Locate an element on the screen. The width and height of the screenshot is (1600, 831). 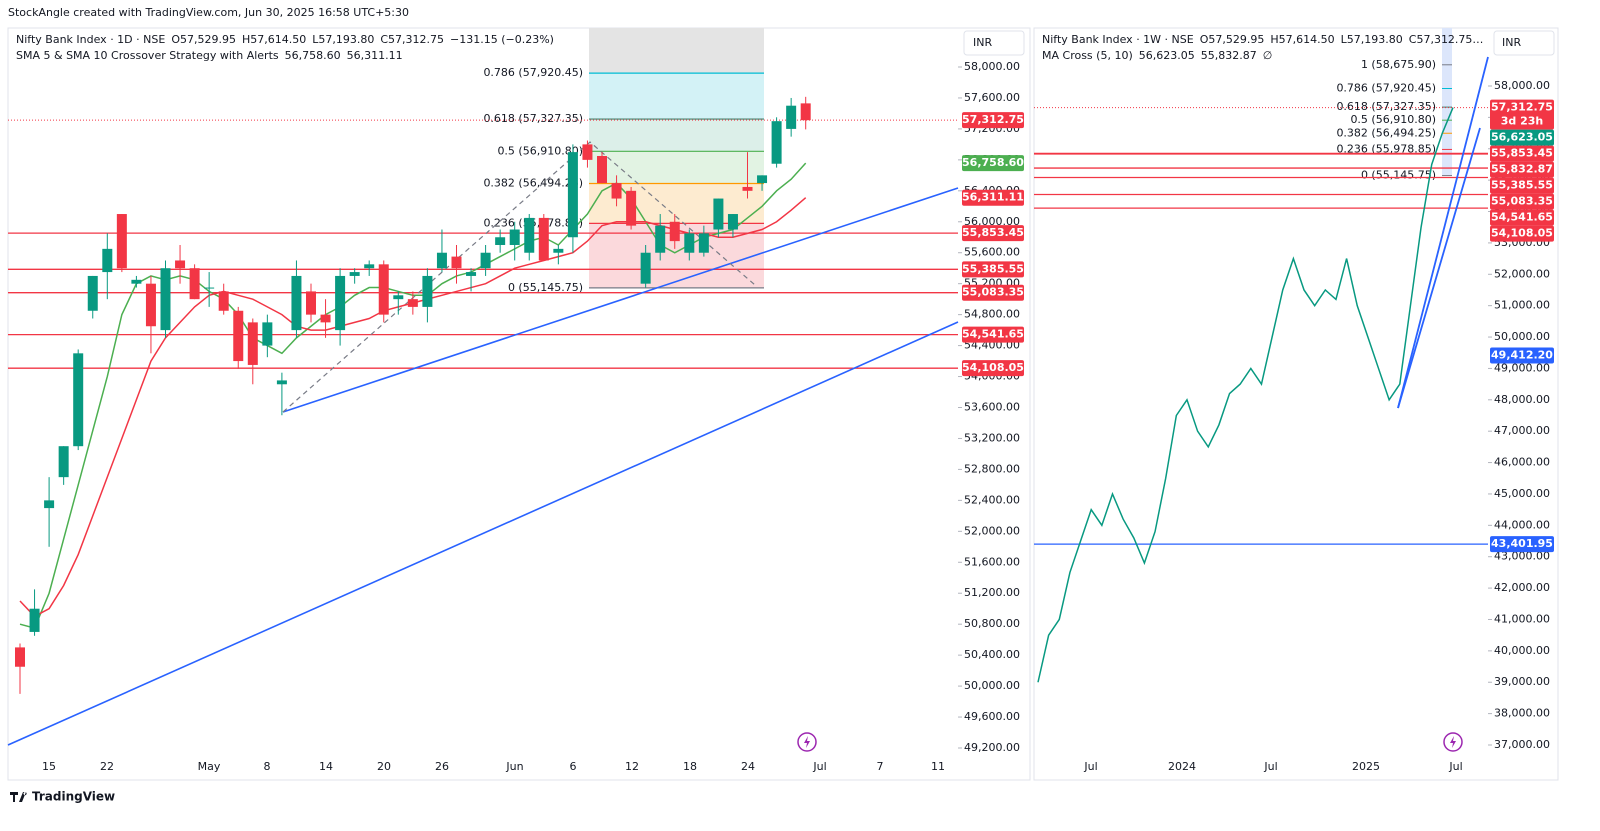
legend-item: O57,529.95 is located at coordinates (203, 39).